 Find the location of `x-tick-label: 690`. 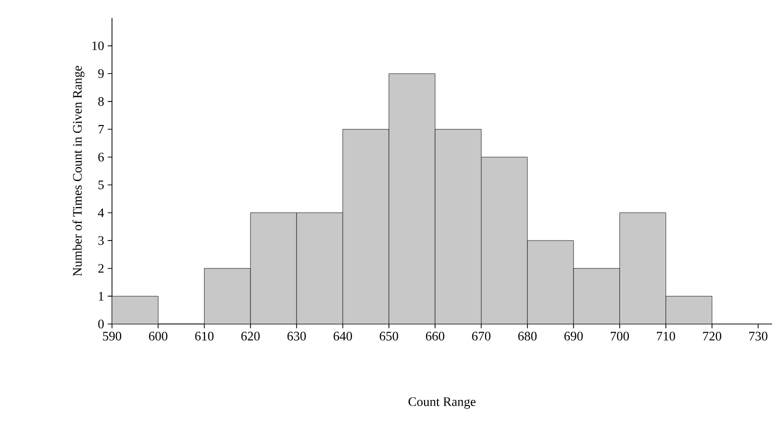

x-tick-label: 690 is located at coordinates (573, 336).